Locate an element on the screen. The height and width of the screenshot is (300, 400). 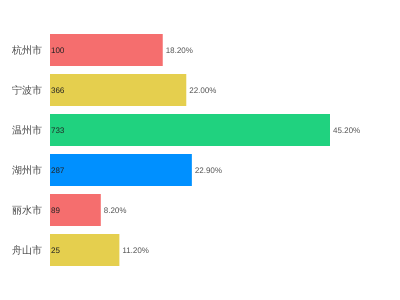
annotation: 89 is located at coordinates (55, 210).